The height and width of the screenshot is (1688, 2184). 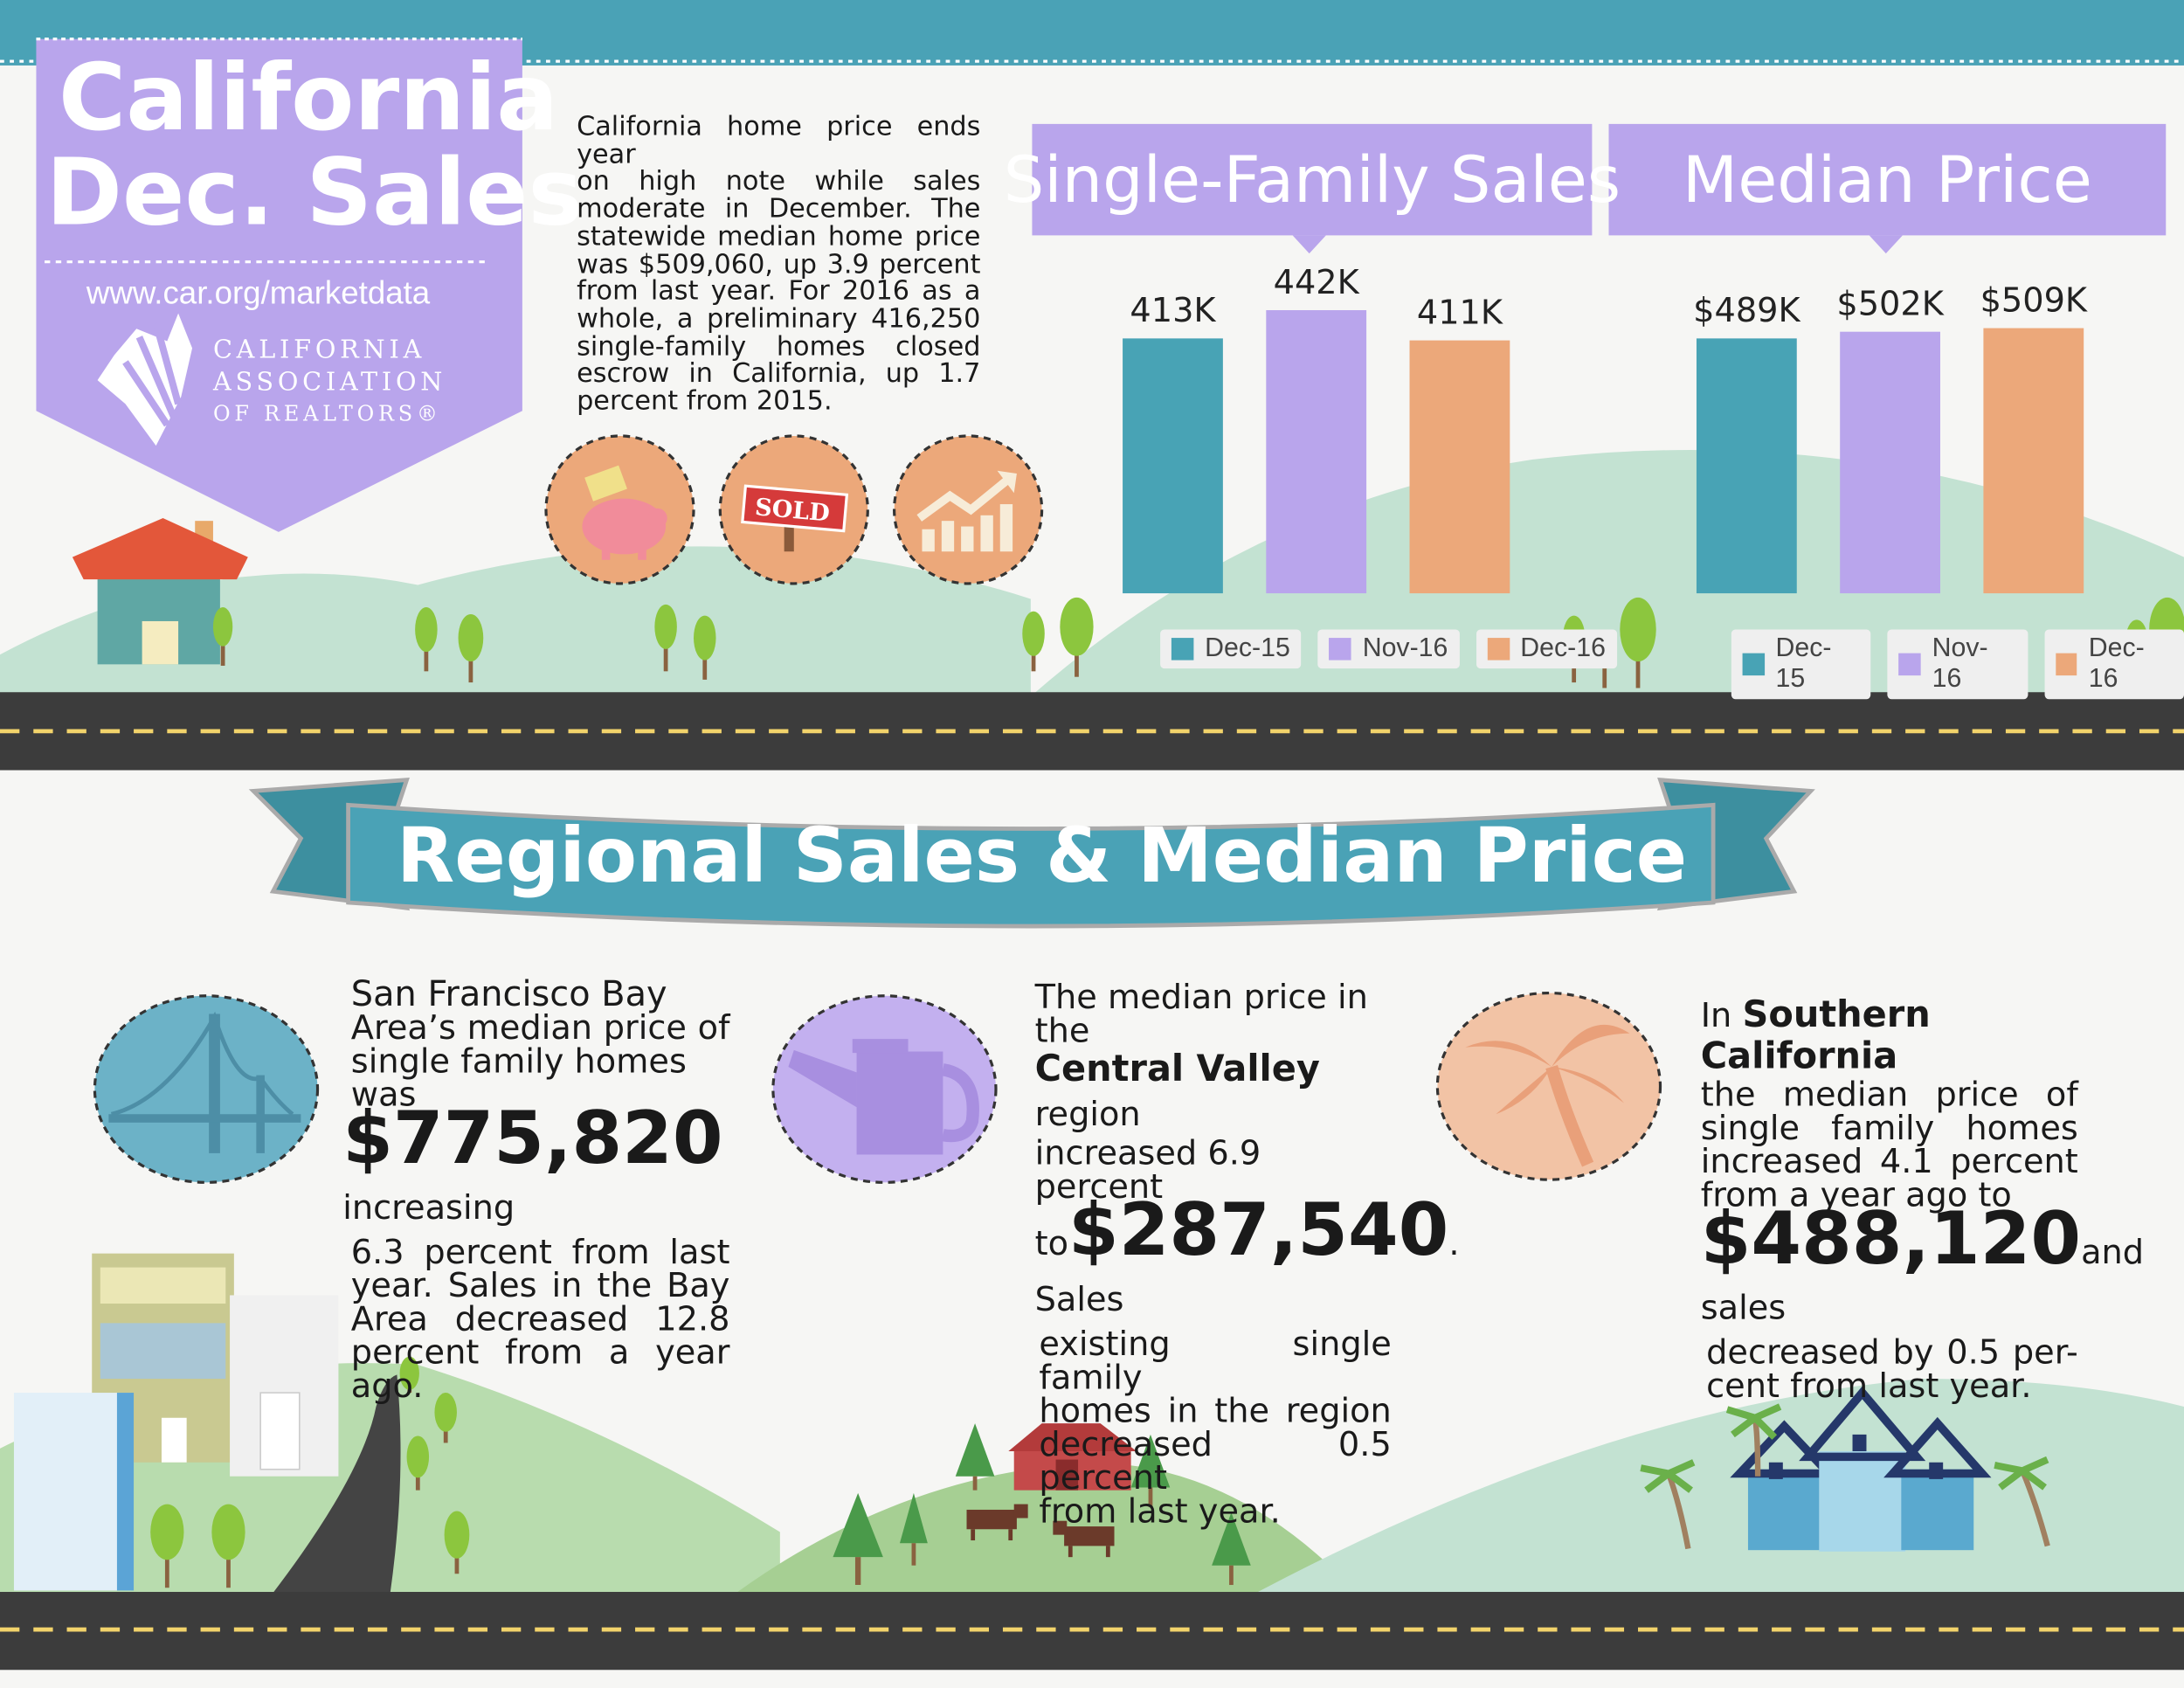 What do you see at coordinates (540, 1252) in the screenshot?
I see `sf-line: 6.3 percent from last` at bounding box center [540, 1252].